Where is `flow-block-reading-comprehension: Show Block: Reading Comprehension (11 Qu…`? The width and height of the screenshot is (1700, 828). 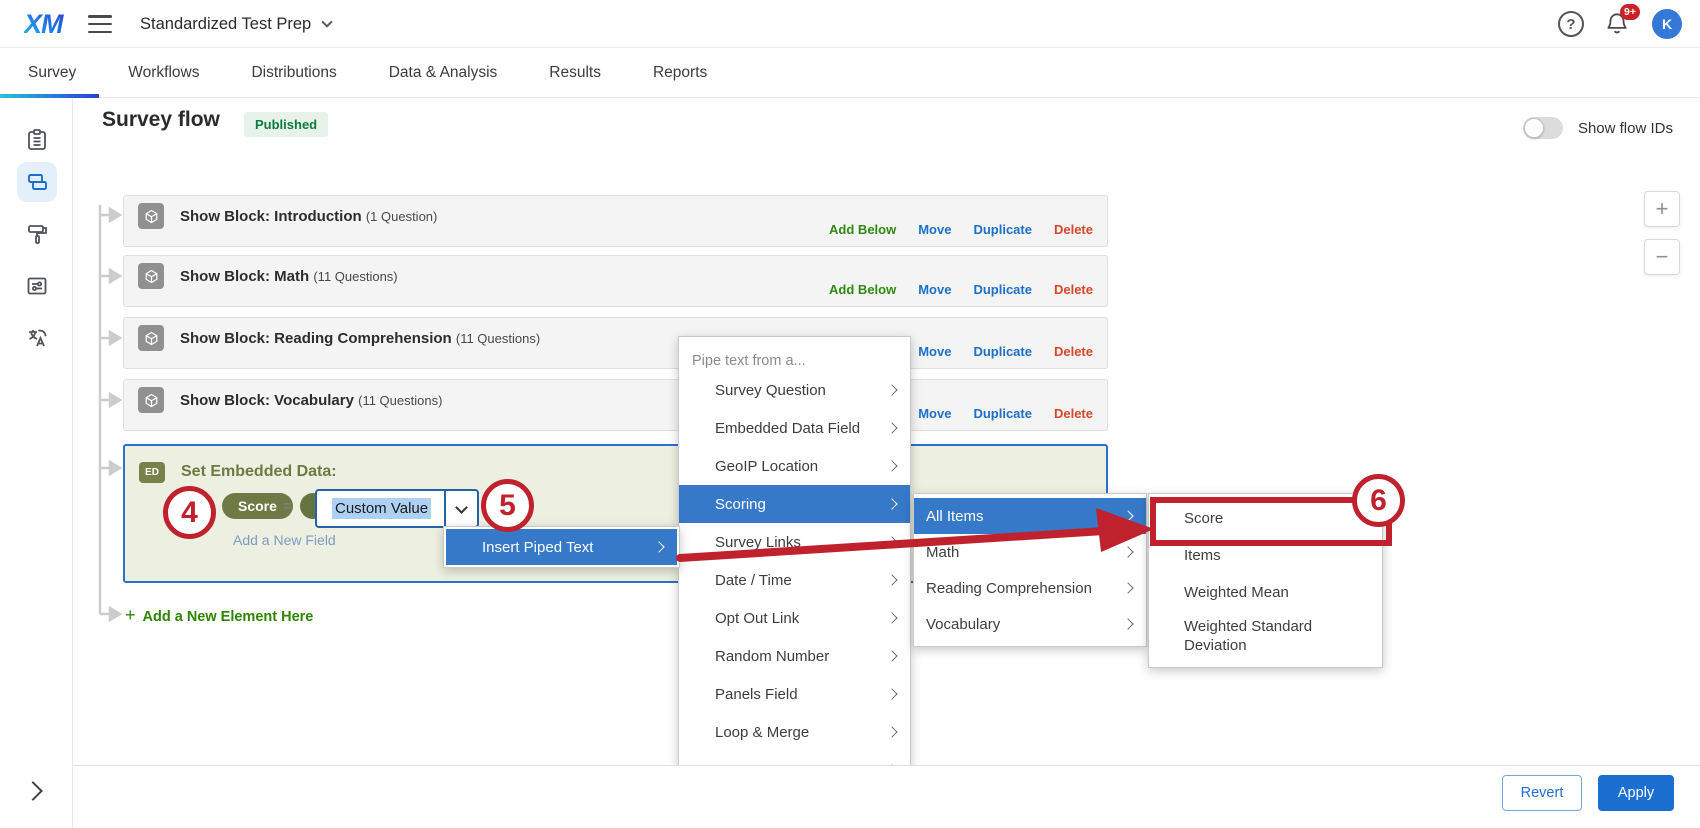 flow-block-reading-comprehension: Show Block: Reading Comprehension (11 Qu… is located at coordinates (615, 343).